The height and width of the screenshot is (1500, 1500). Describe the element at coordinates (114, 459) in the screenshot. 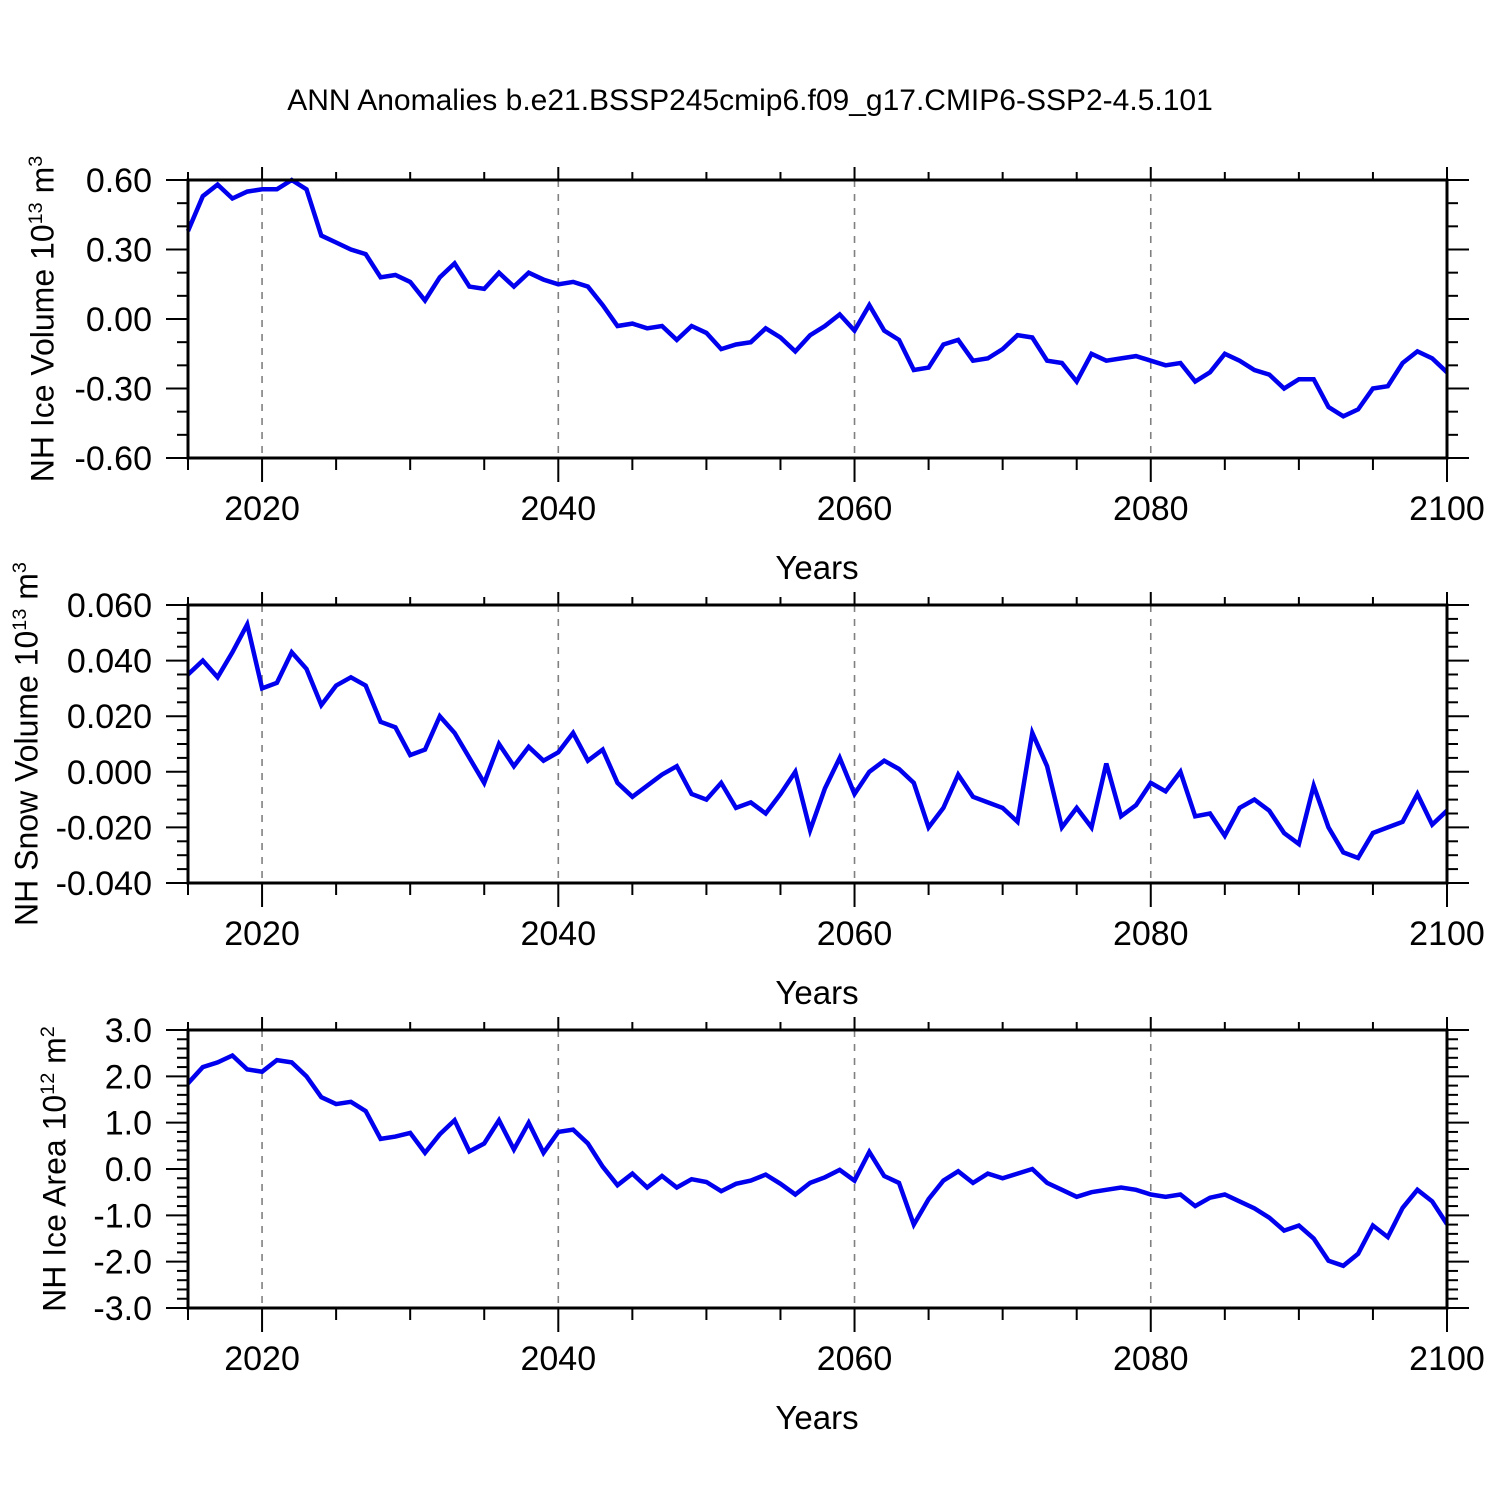

I see `y-tick-label: -0.60` at that location.